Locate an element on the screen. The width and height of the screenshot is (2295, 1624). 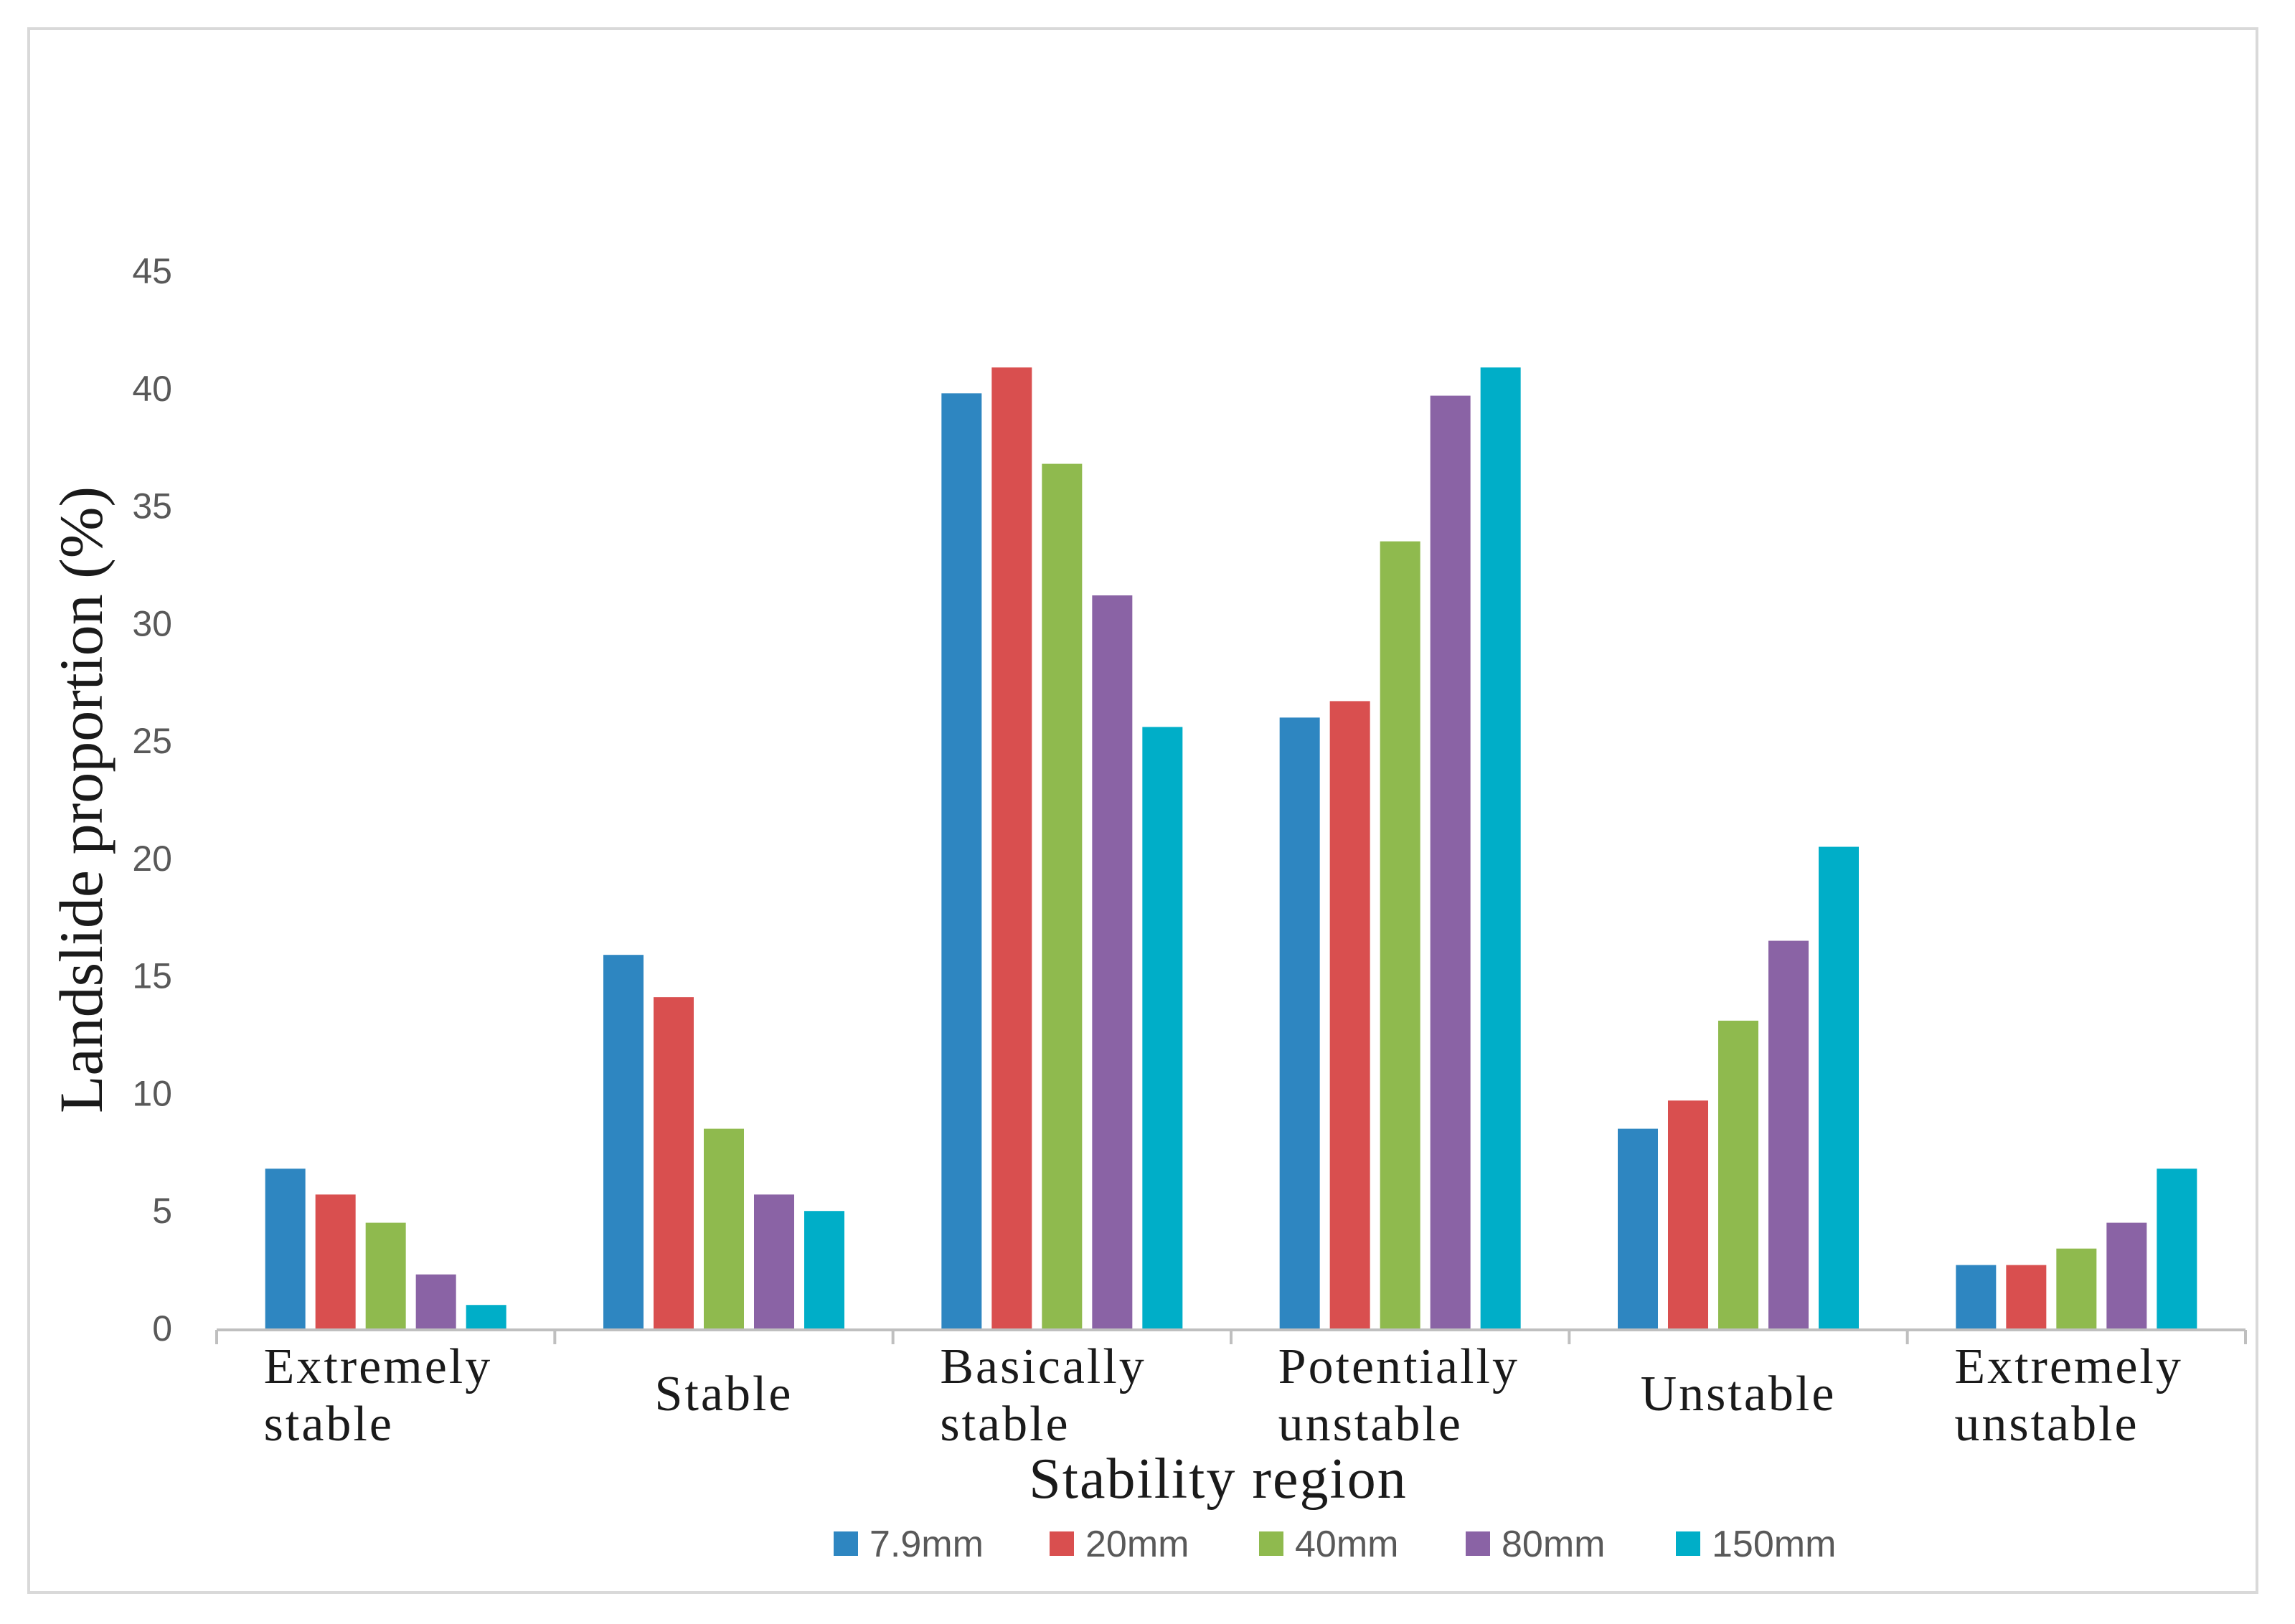
y-tick-label: 40 is located at coordinates (152, 389).